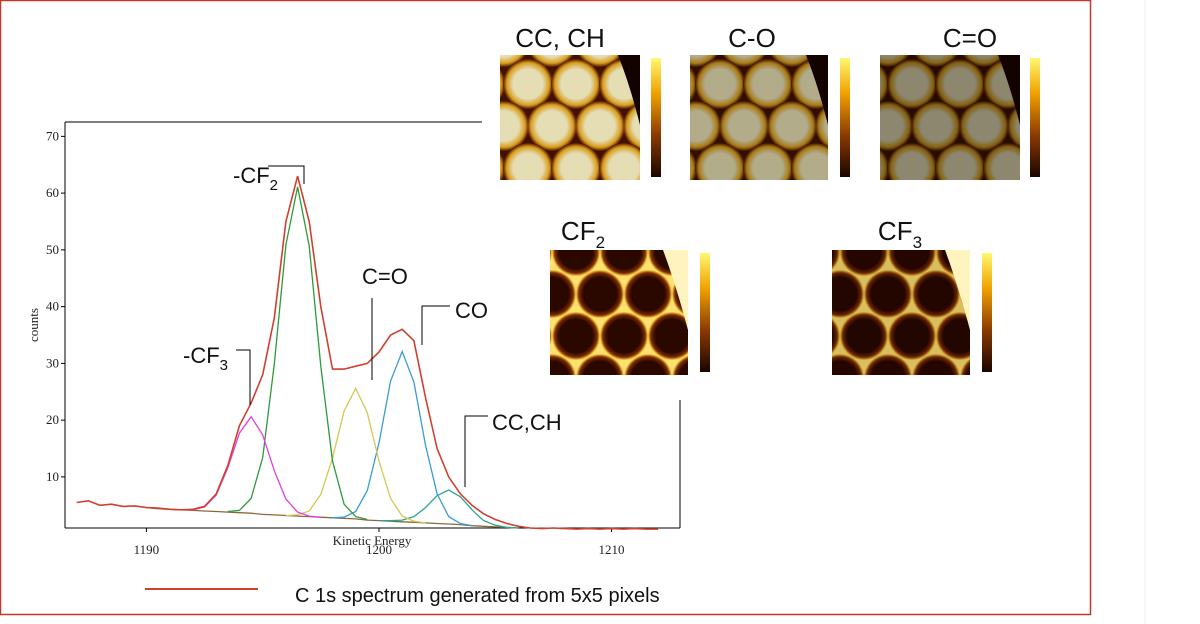 The height and width of the screenshot is (624, 1200). What do you see at coordinates (372, 540) in the screenshot?
I see `x-axis-label: Kinetic Energy` at bounding box center [372, 540].